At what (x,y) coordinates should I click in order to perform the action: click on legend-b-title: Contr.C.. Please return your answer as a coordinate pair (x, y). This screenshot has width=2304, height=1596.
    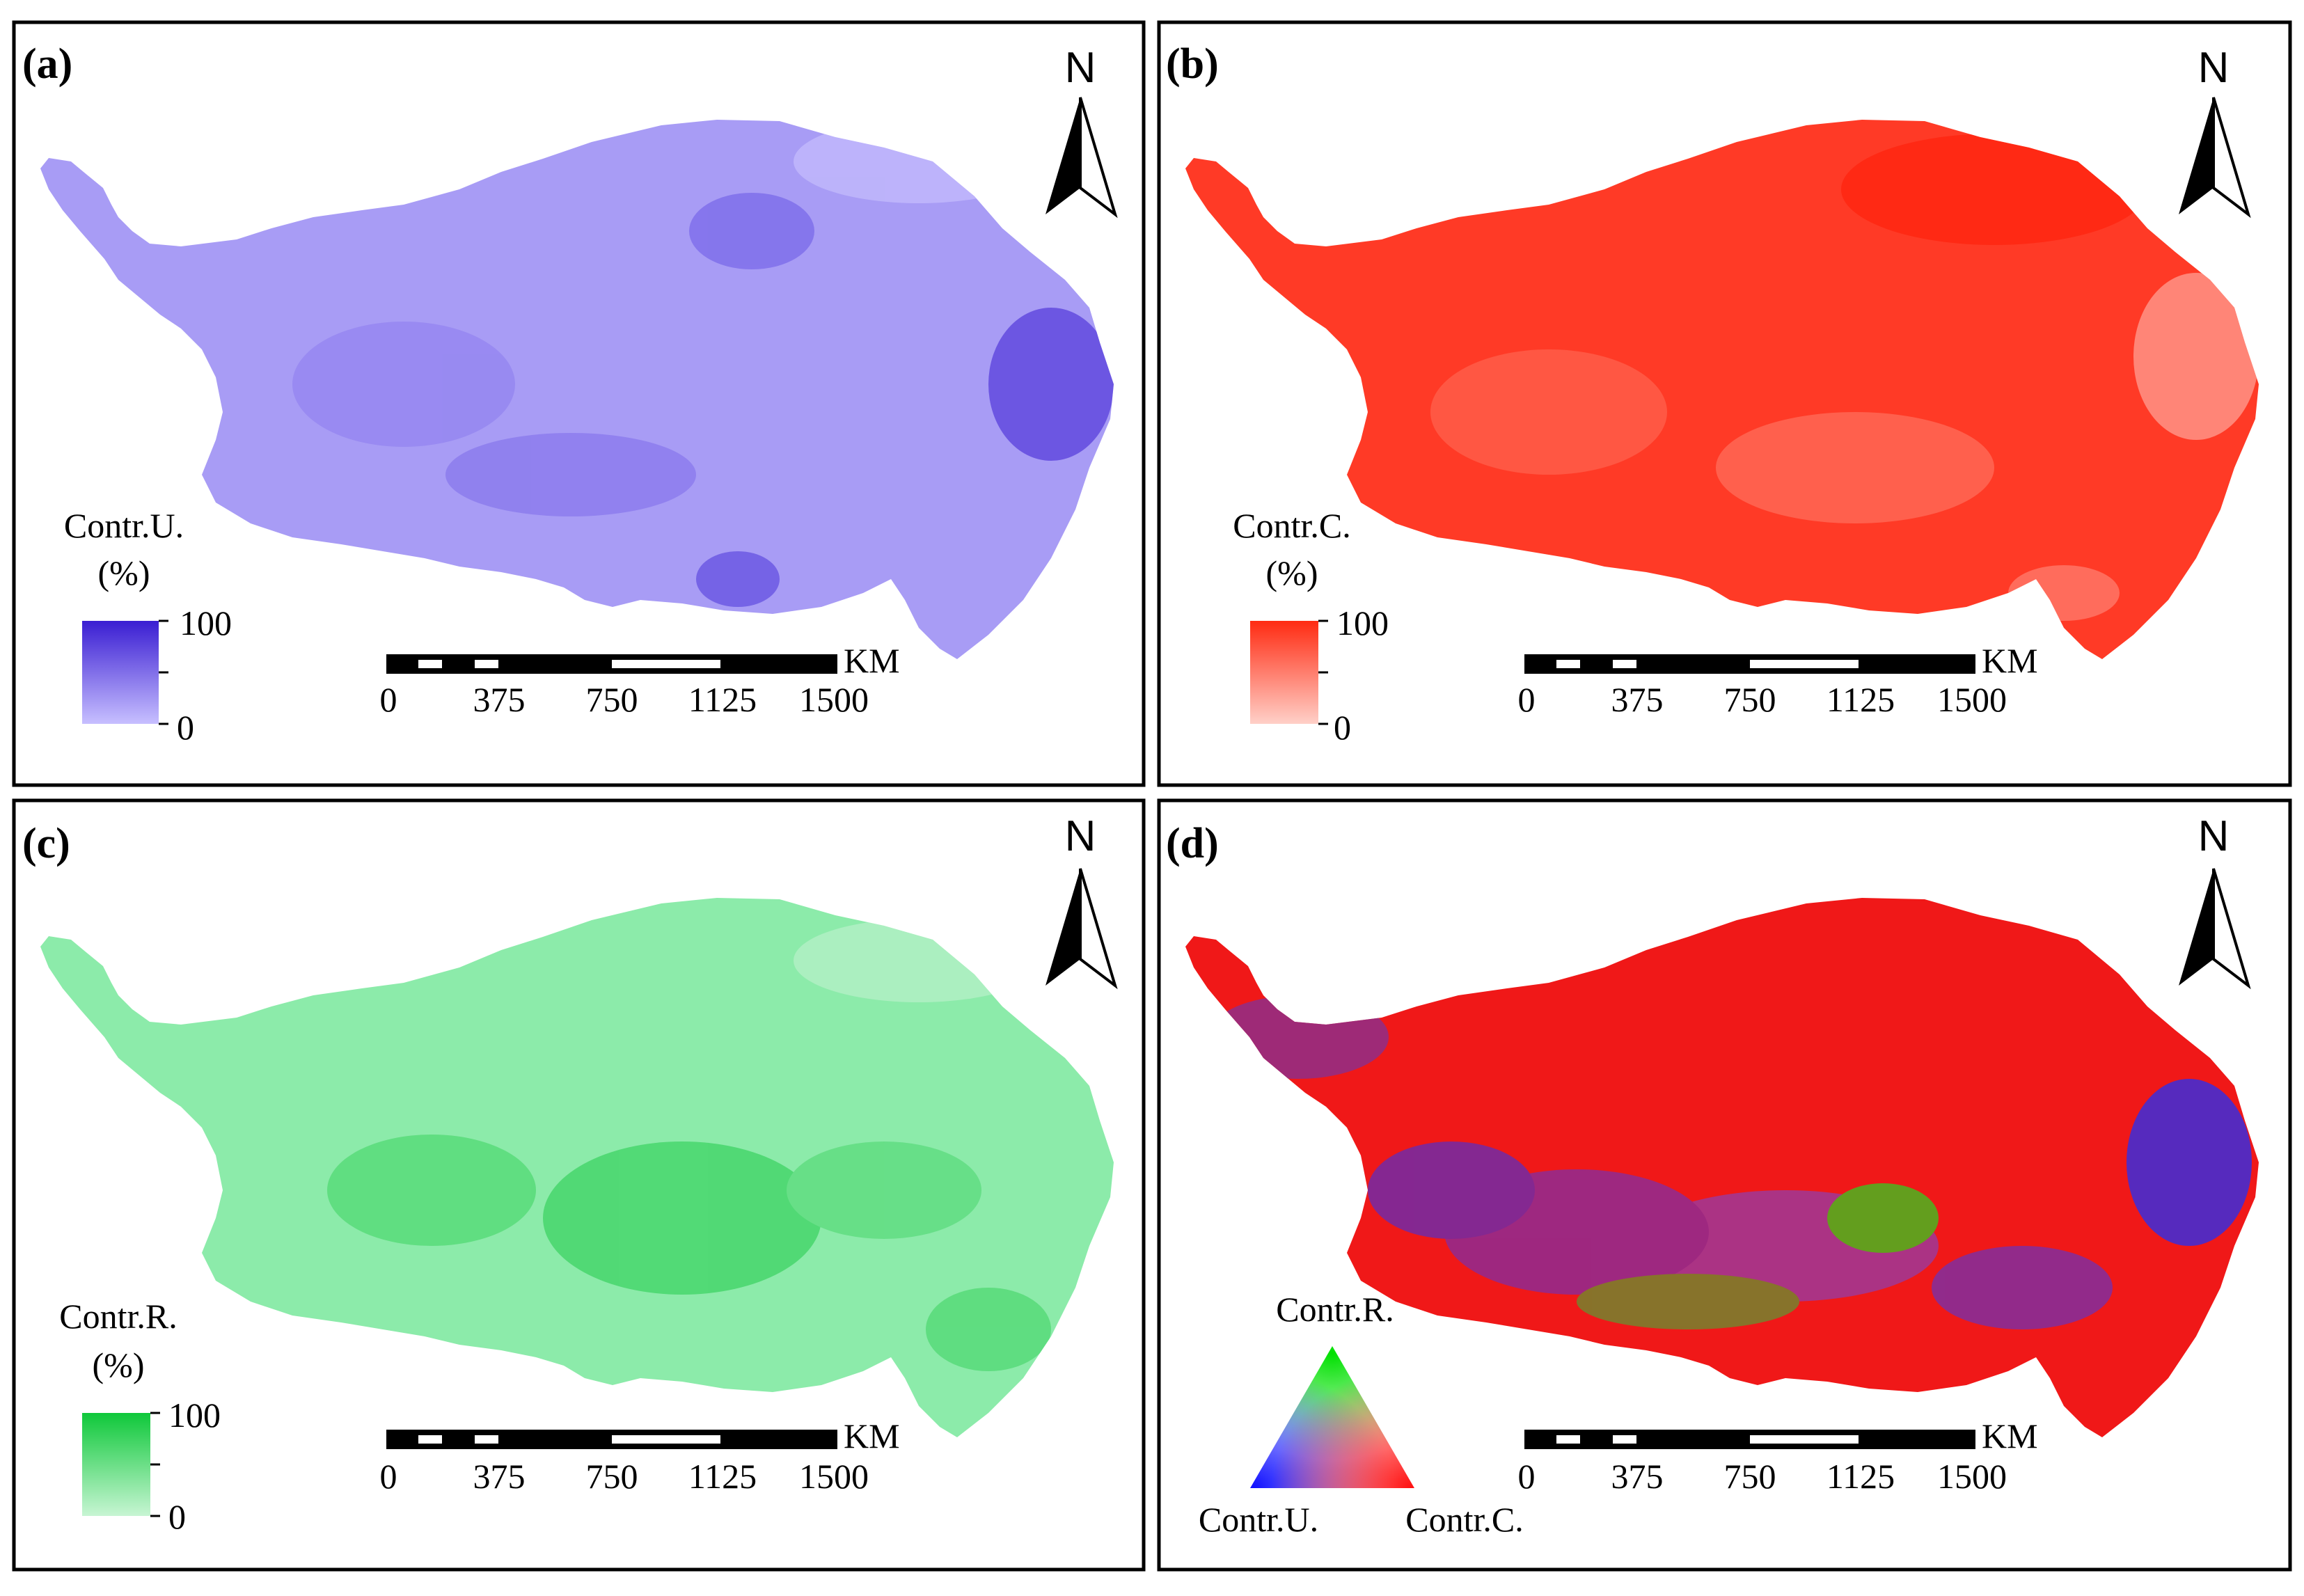
    Looking at the image, I should click on (1291, 526).